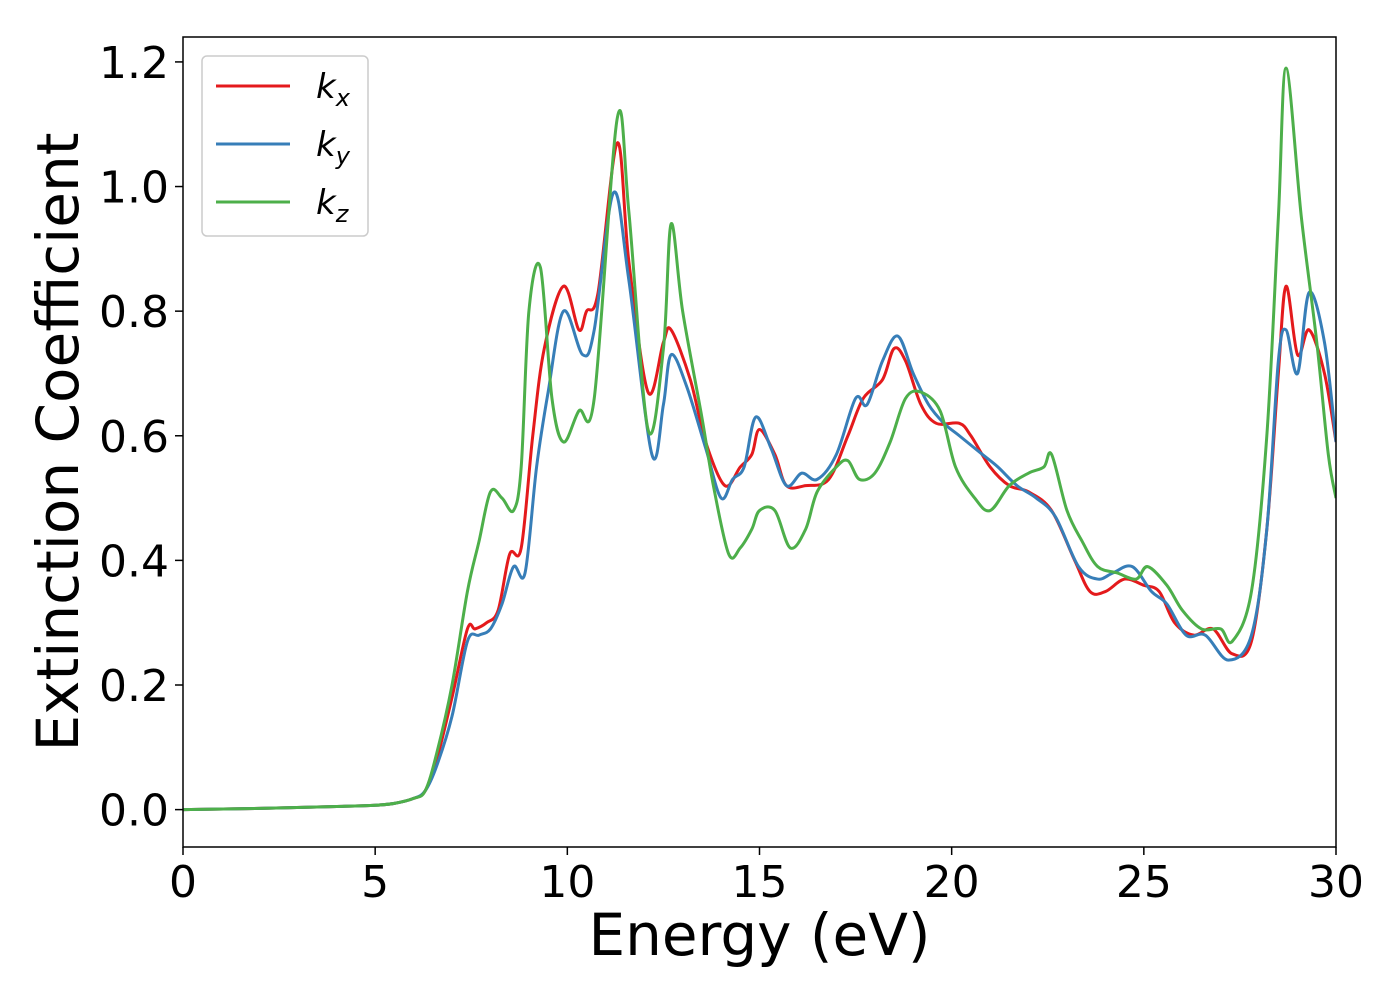 This screenshot has width=1400, height=1000. Describe the element at coordinates (134, 188) in the screenshot. I see `y-tick-label: 1.0` at that location.